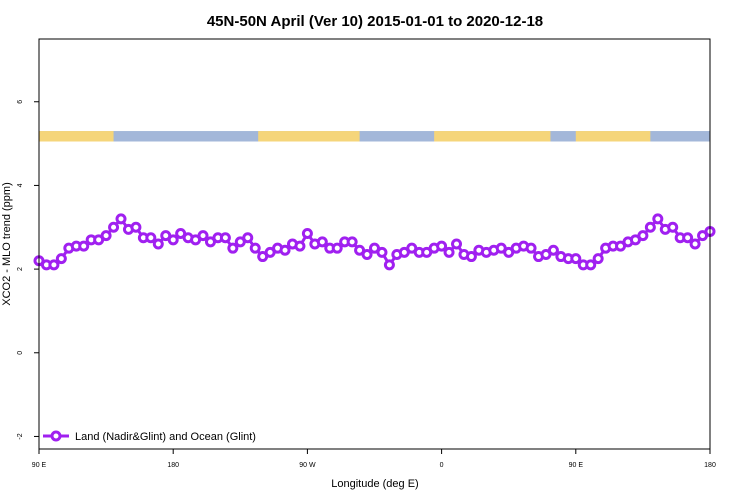 Image resolution: width=750 pixels, height=500 pixels. Describe the element at coordinates (20, 102) in the screenshot. I see `y-tick-label: 6` at that location.